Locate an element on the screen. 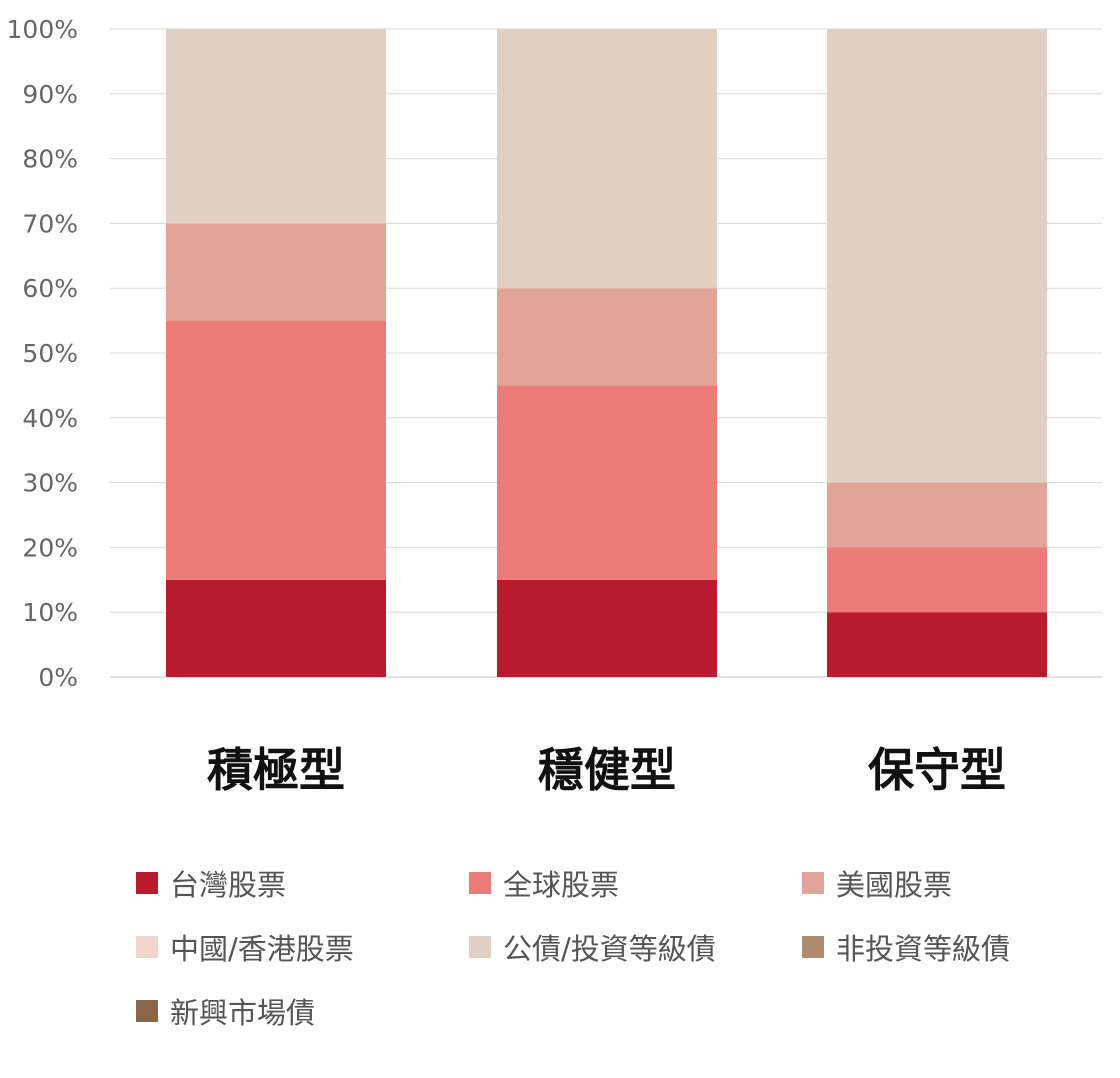 This screenshot has height=1078, width=1120. legend-item: 新興市場債 is located at coordinates (302, 1011).